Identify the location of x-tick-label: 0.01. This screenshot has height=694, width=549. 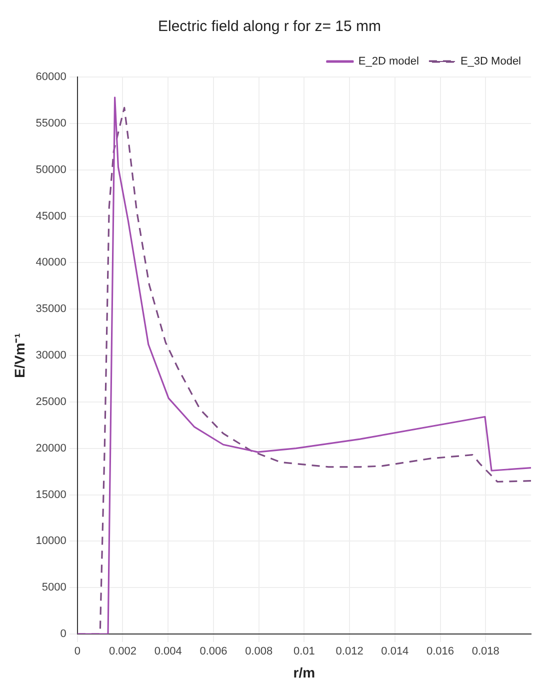
(304, 652).